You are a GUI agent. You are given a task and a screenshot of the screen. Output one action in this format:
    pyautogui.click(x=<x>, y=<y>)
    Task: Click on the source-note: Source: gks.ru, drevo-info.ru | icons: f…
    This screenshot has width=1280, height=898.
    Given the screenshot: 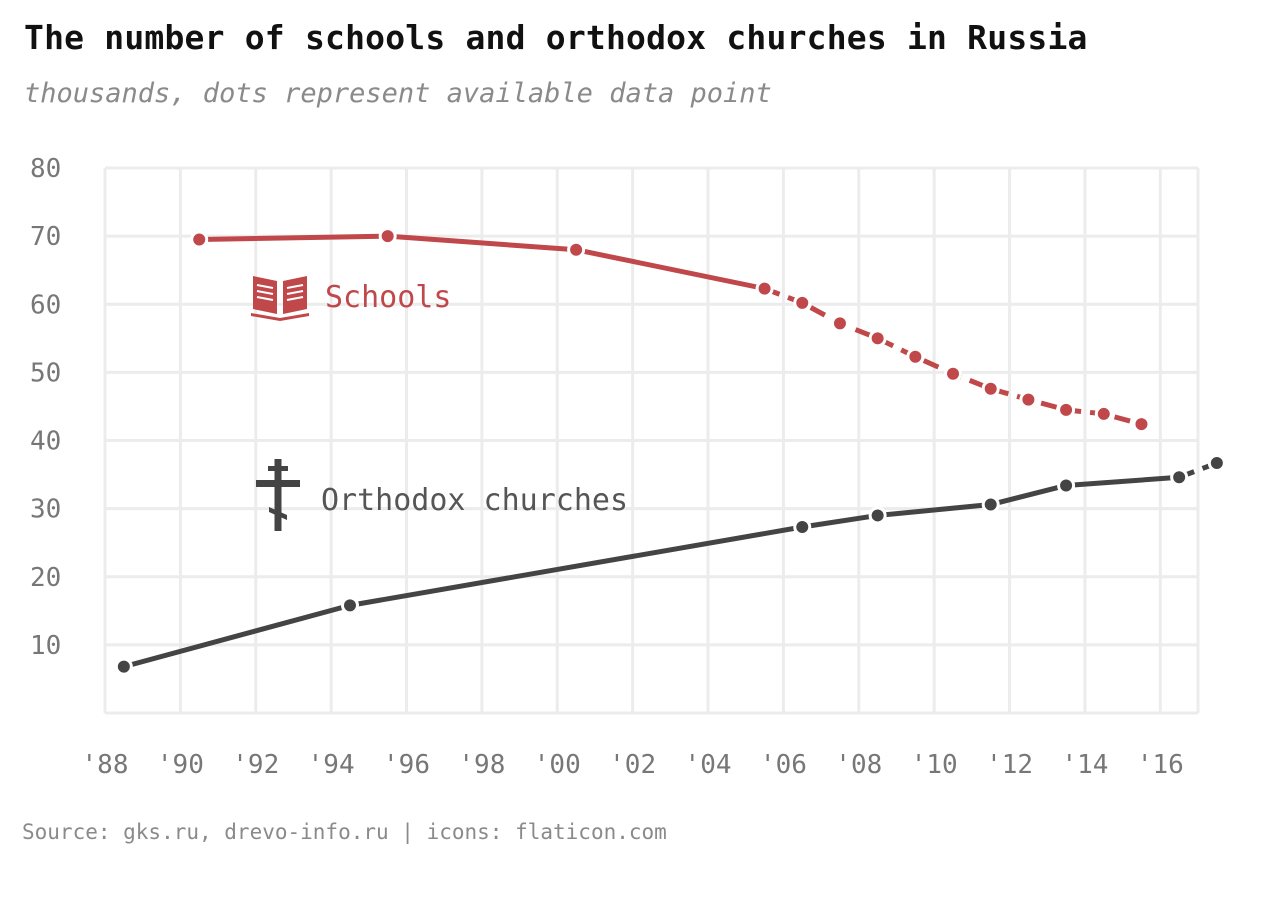 What is the action you would take?
    pyautogui.click(x=344, y=832)
    